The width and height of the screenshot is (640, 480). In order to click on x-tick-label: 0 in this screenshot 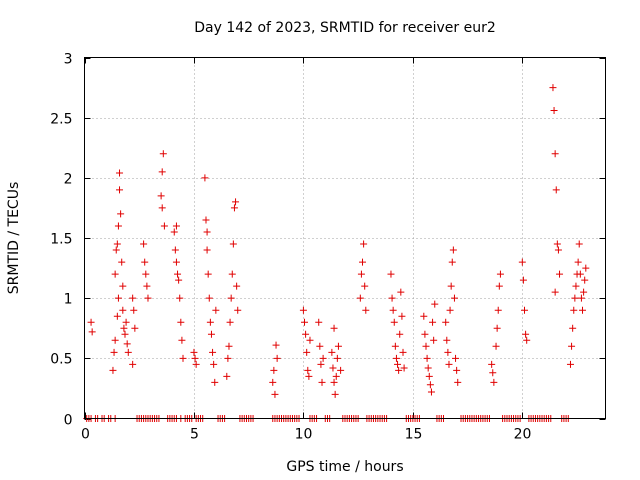, I will do `click(85, 435)`.